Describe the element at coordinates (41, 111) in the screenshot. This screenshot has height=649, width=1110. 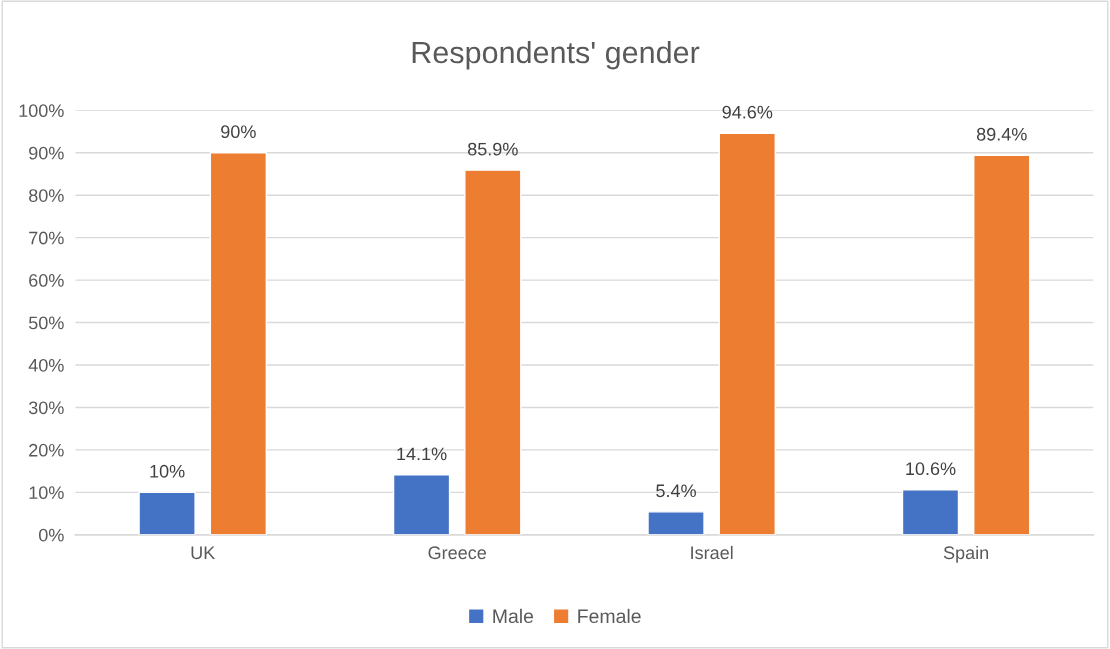
I see `y-tick-label: 100%` at that location.